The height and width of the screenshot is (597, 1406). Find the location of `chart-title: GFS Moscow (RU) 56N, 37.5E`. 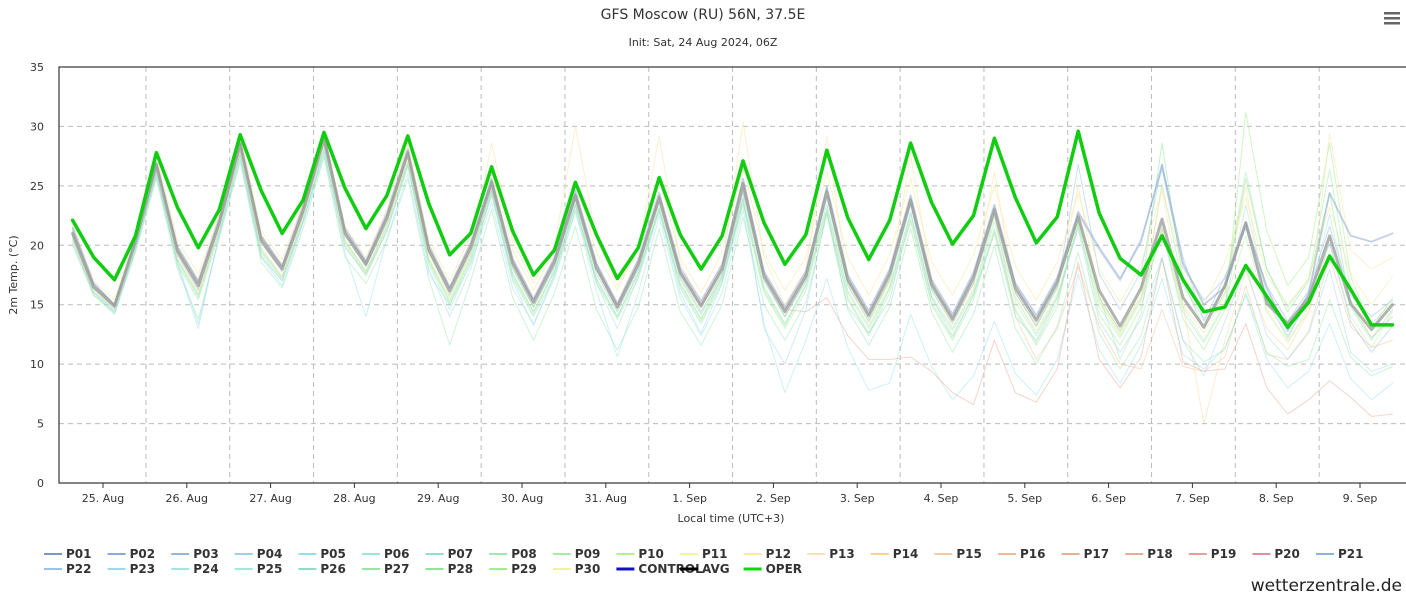

chart-title: GFS Moscow (RU) 56N, 37.5E is located at coordinates (703, 15).